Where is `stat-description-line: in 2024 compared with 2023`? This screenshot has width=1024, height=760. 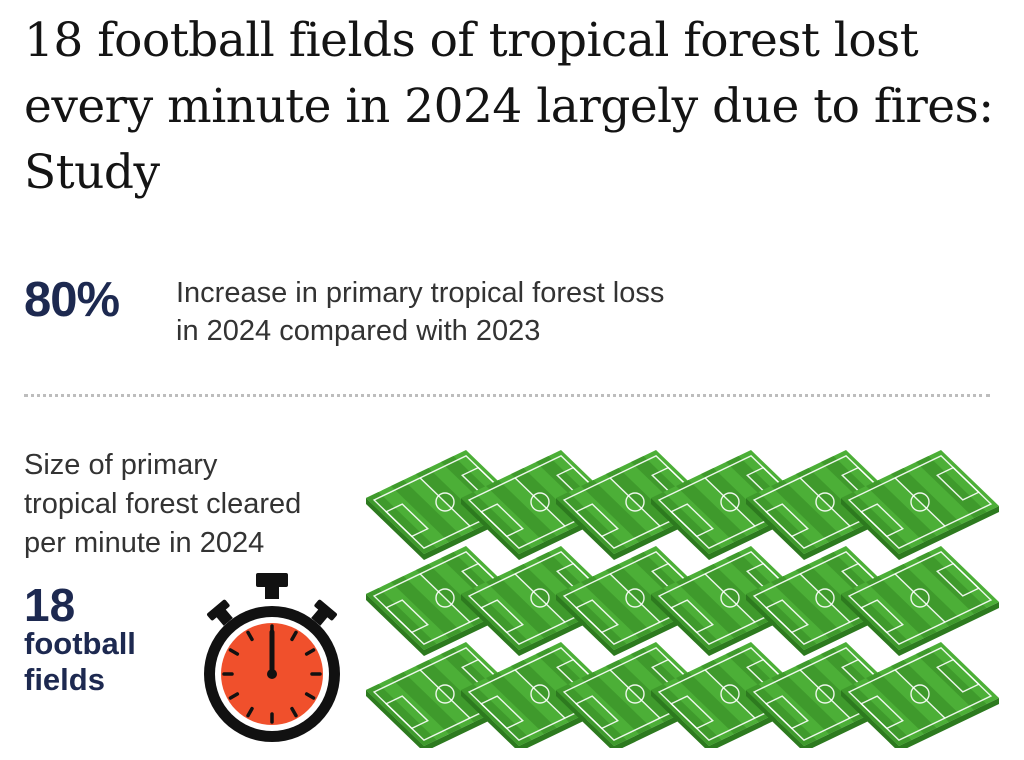 stat-description-line: in 2024 compared with 2023 is located at coordinates (358, 331).